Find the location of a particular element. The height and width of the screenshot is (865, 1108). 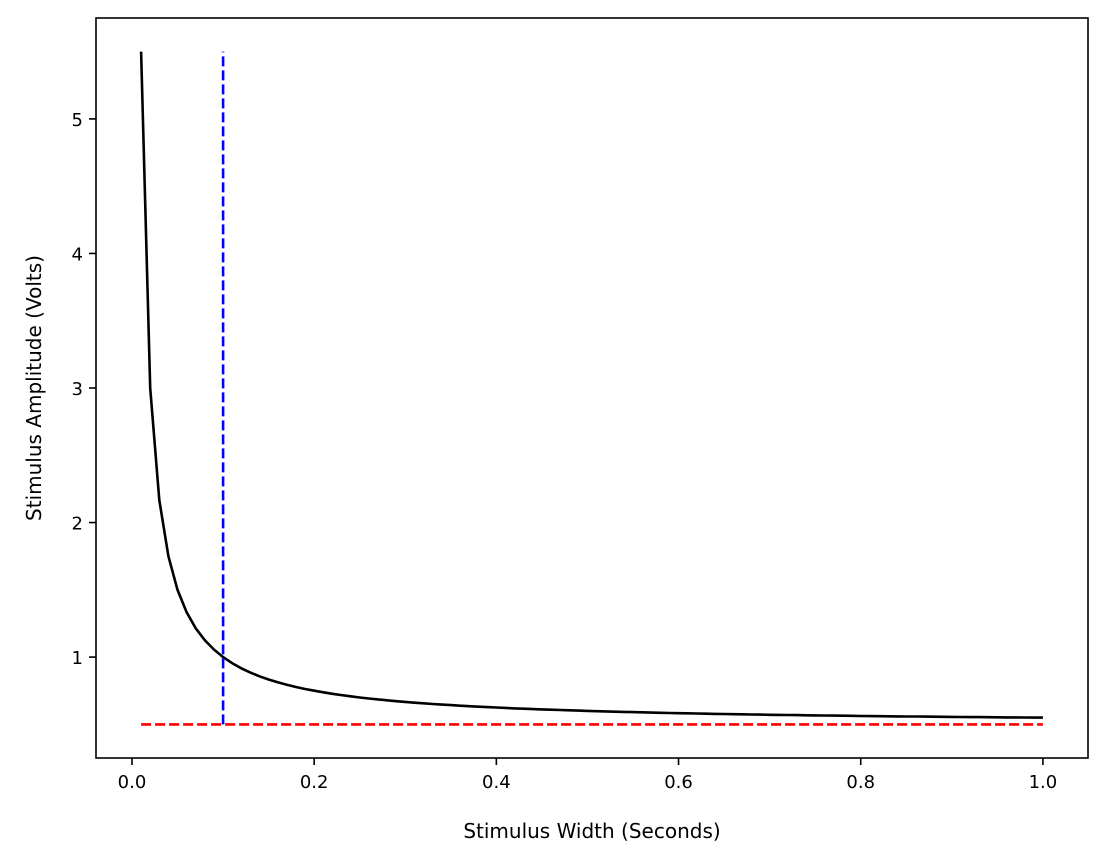

x-tick-label: 1.0 is located at coordinates (1043, 782).